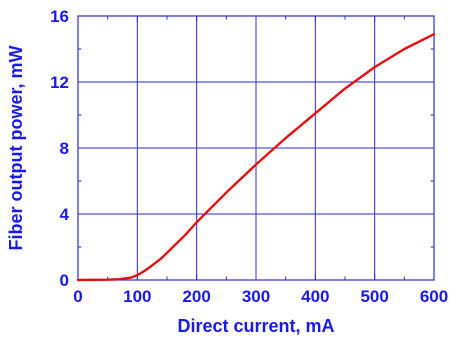 This screenshot has height=341, width=470. Describe the element at coordinates (255, 326) in the screenshot. I see `x-axis-title: Direct current, mA` at that location.